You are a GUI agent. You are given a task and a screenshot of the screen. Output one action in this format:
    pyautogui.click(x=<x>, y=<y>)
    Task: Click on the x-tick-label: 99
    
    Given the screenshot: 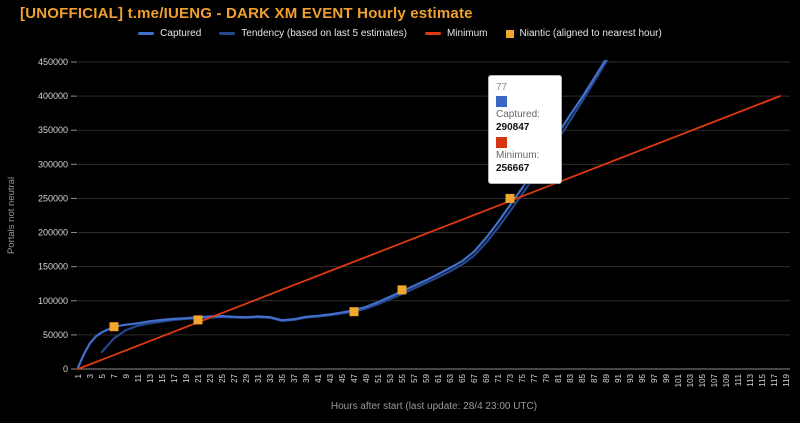 What is the action you would take?
    pyautogui.click(x=666, y=377)
    